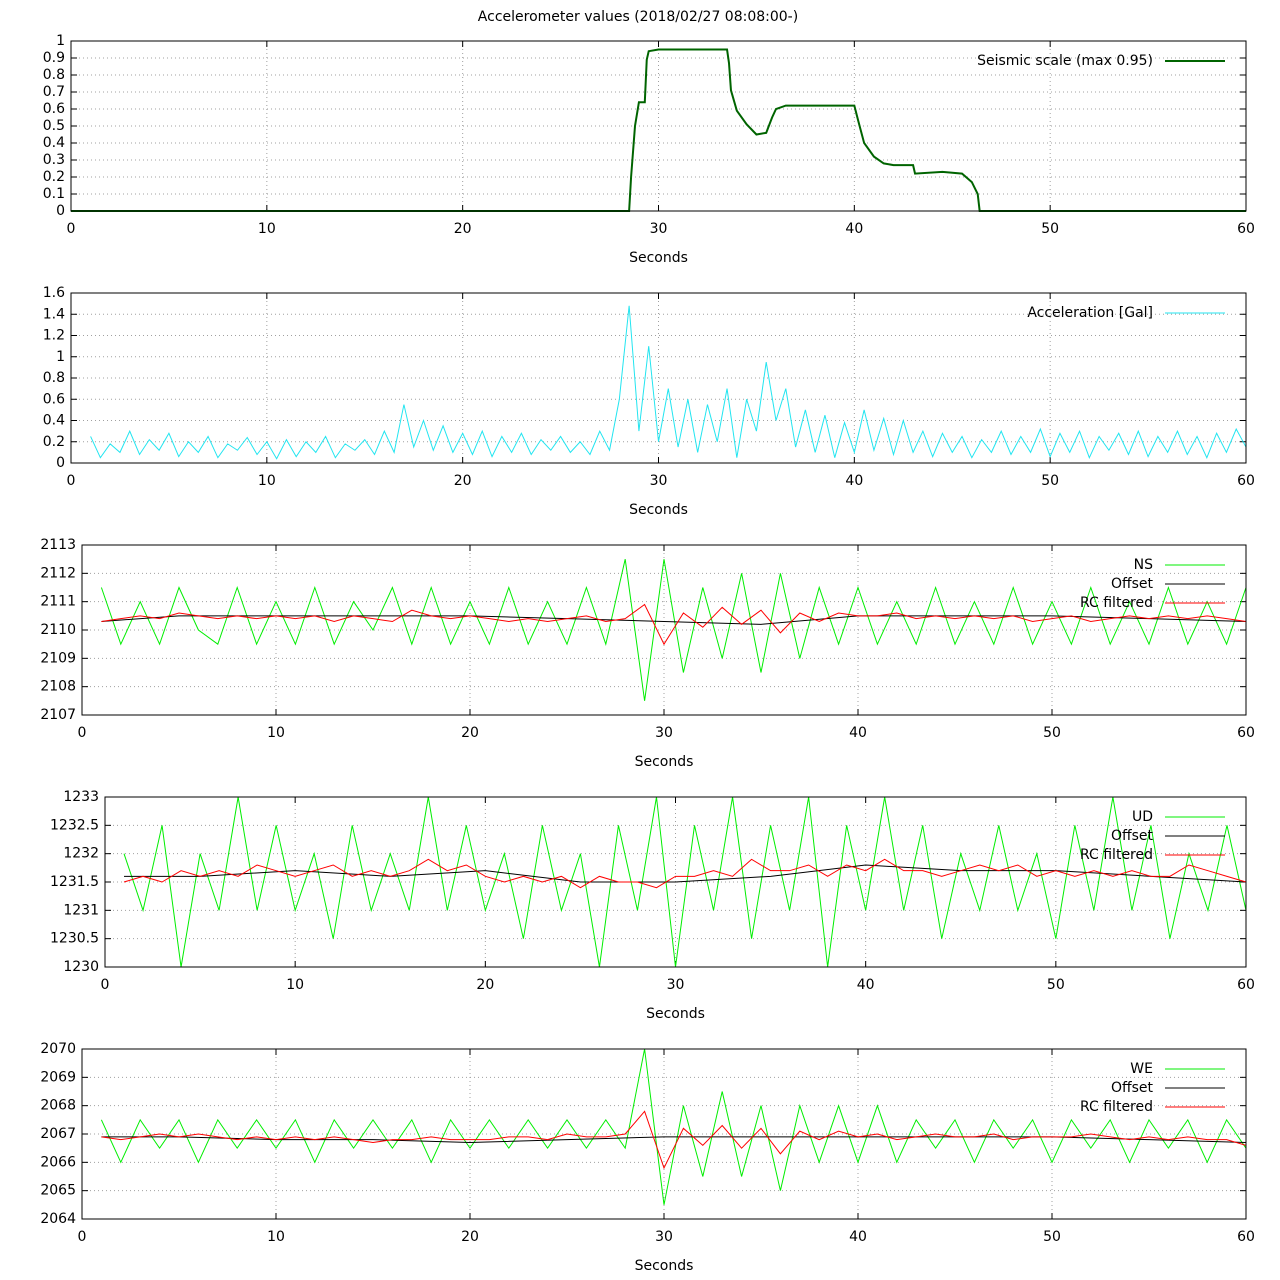 This screenshot has width=1280, height=1280. Describe the element at coordinates (81, 797) in the screenshot. I see `y-tick-label: 1233` at that location.